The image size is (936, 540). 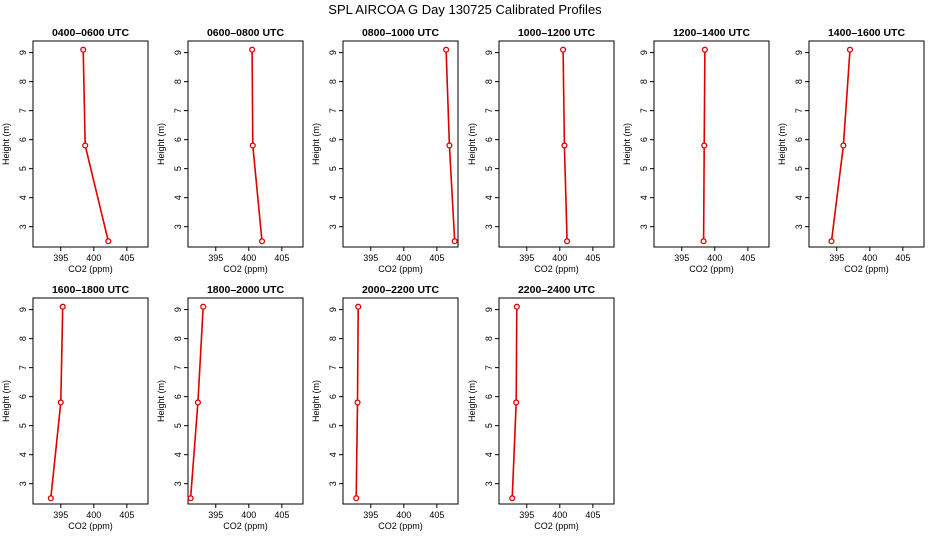 I want to click on panel-title: 0800–1000 UTC, so click(x=400, y=33).